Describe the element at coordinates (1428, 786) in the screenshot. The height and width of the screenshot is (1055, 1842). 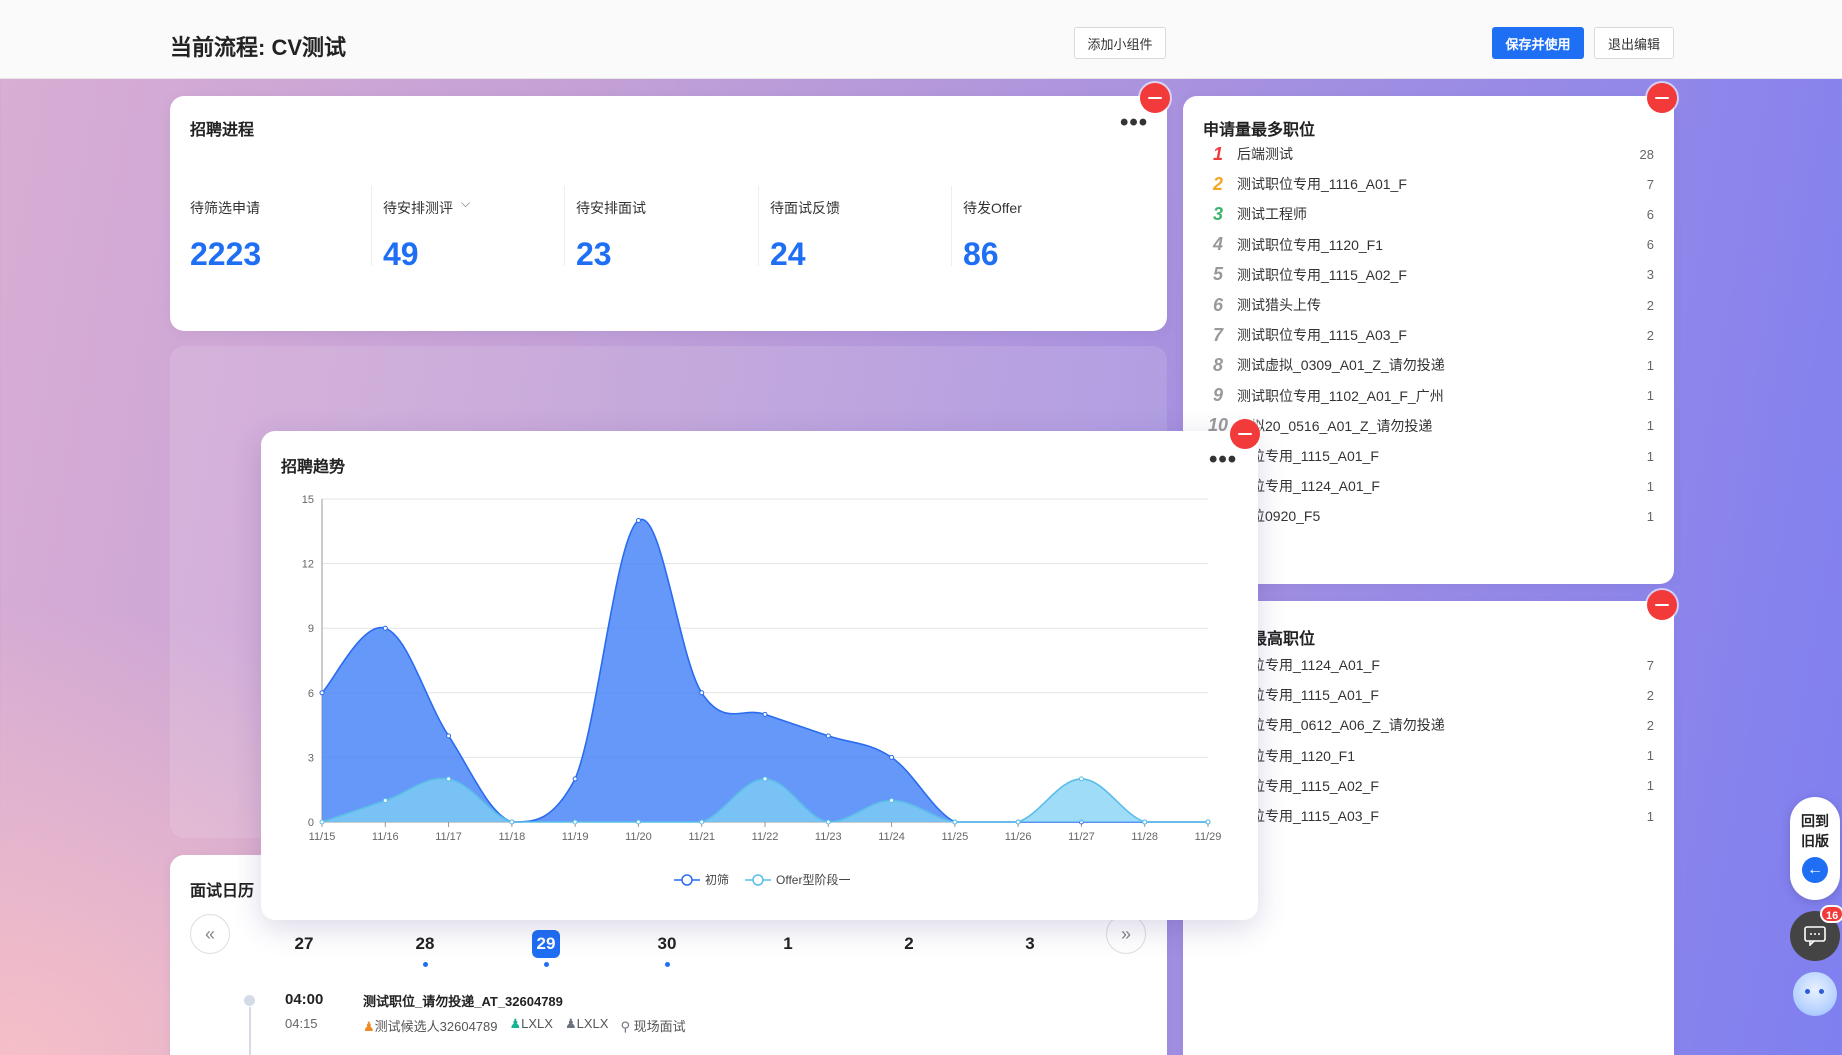
I see `rank-row: 职位专用_1115_A02_F 1` at that location.